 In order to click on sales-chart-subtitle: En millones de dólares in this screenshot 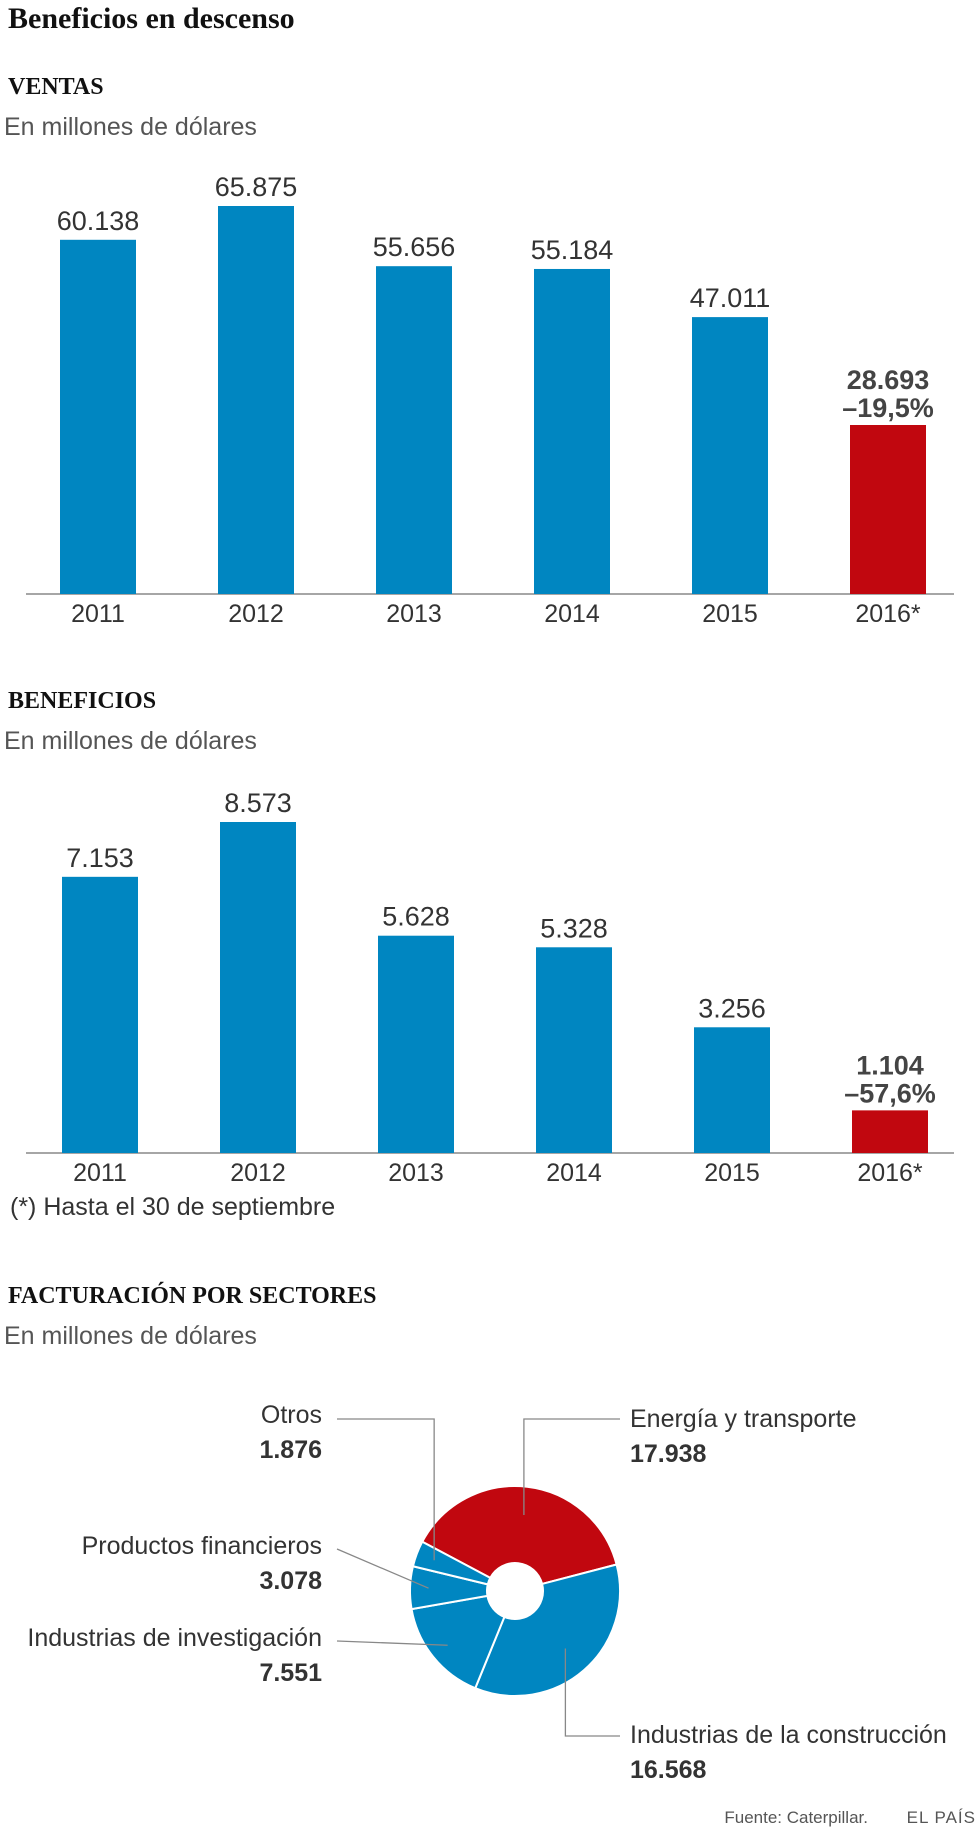, I will do `click(130, 127)`.